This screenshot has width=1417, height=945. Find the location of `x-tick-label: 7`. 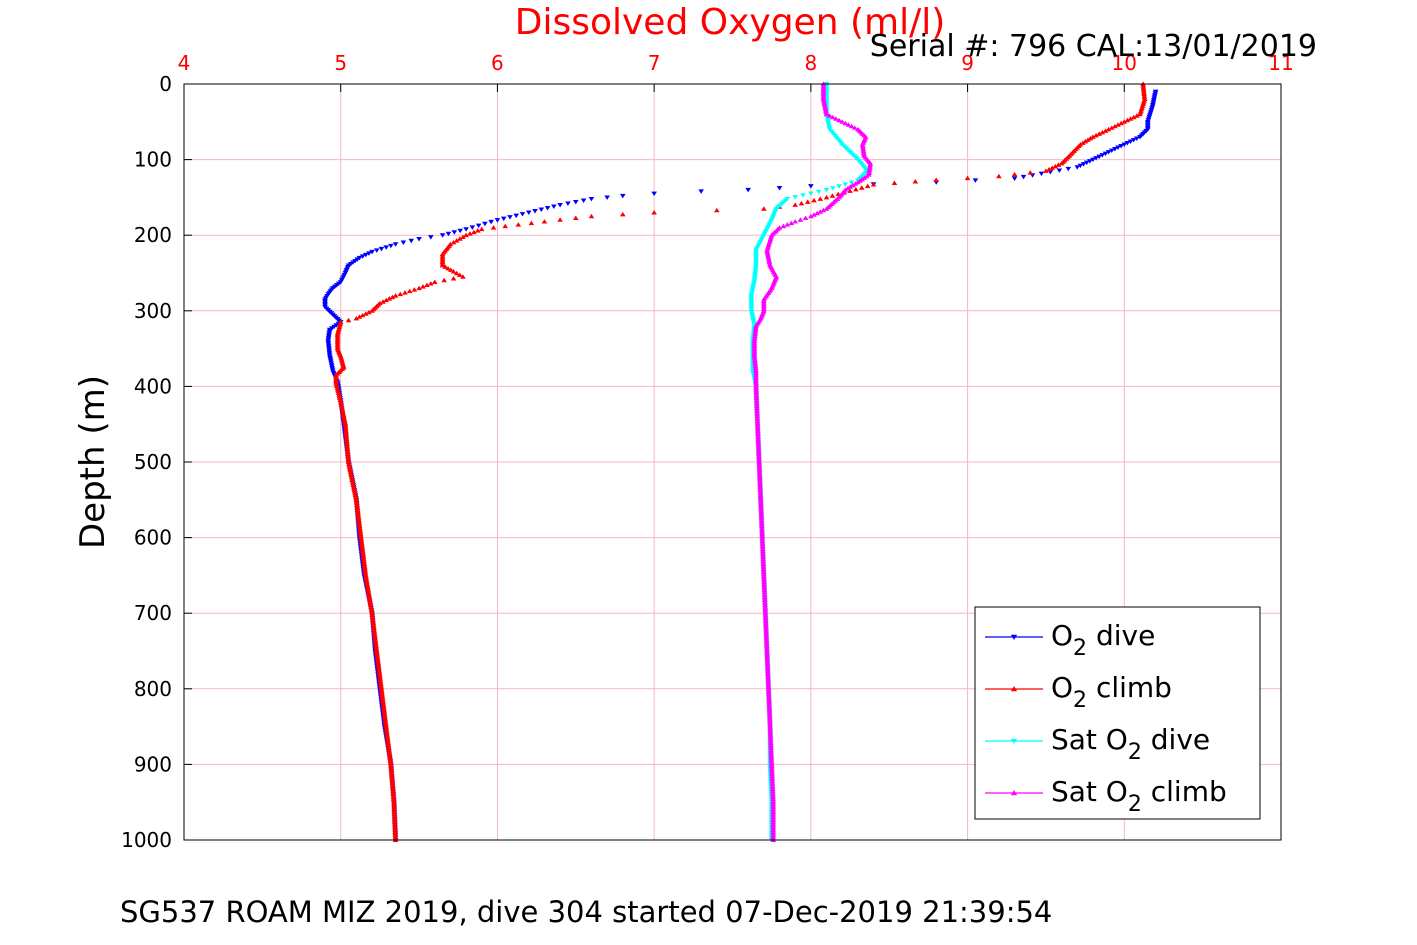

x-tick-label: 7 is located at coordinates (654, 63).